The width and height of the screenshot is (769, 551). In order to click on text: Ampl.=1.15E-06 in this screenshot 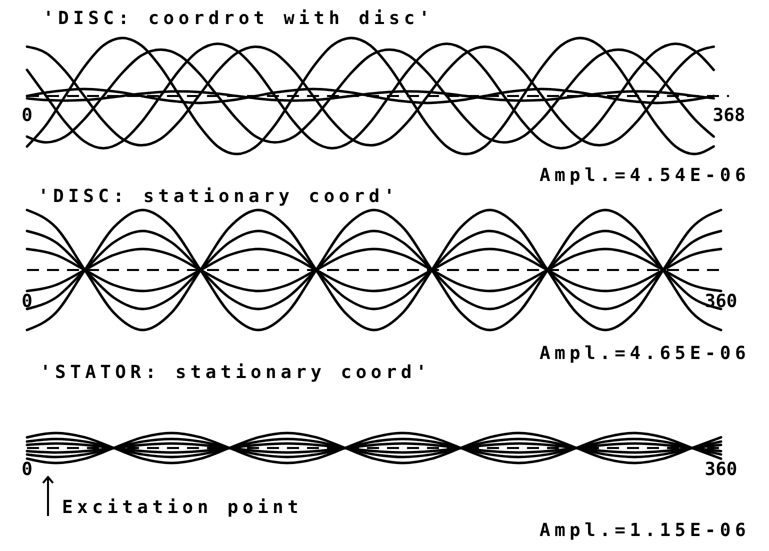, I will do `click(644, 530)`.